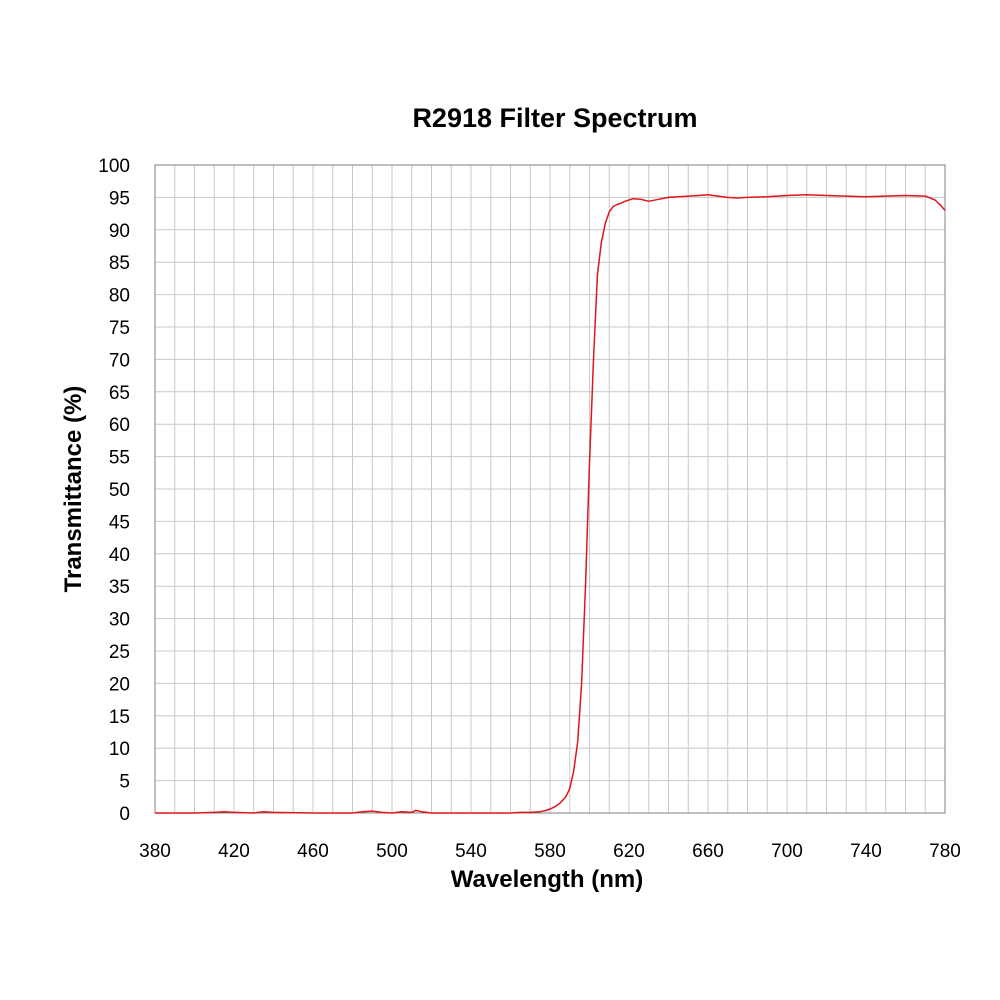 This screenshot has width=1000, height=1000. Describe the element at coordinates (547, 879) in the screenshot. I see `x-axis-label: Wavelength (nm)` at that location.